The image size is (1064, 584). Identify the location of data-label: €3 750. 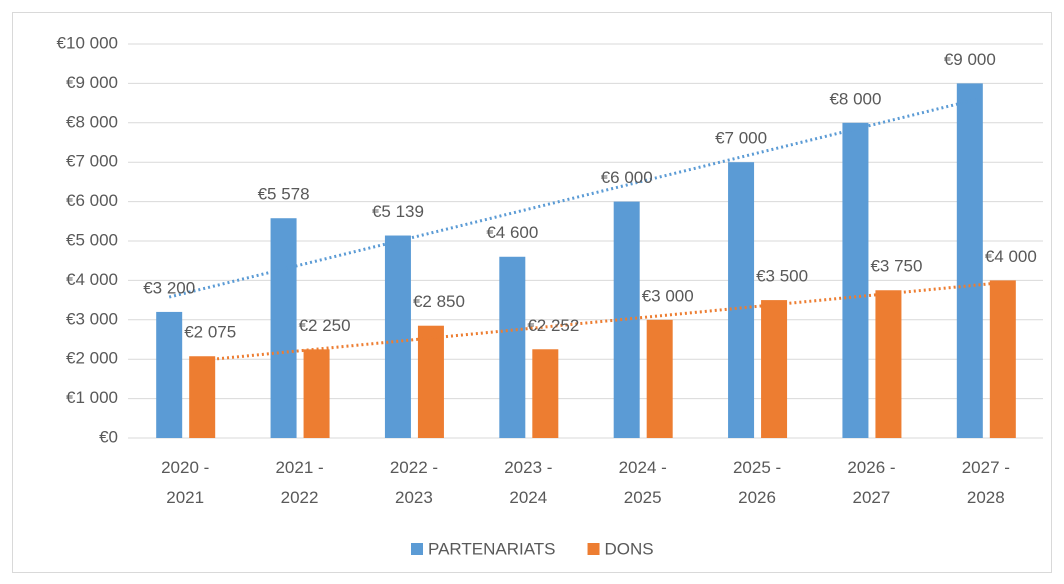
(896, 266).